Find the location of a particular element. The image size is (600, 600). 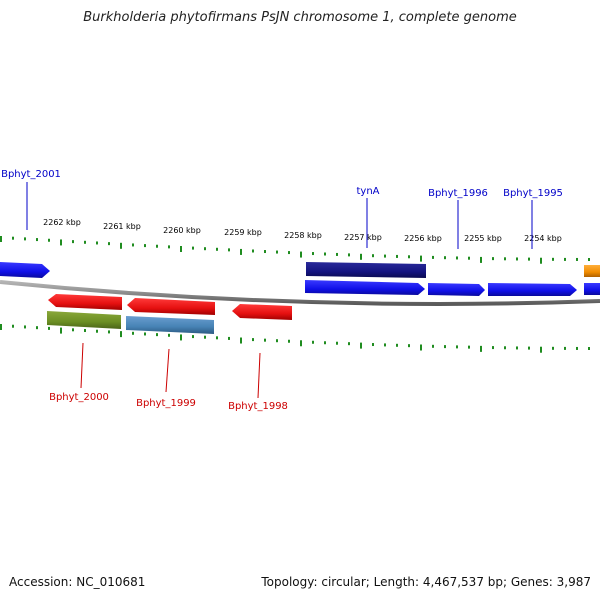

scale-label: 2256 kbp is located at coordinates (423, 238).